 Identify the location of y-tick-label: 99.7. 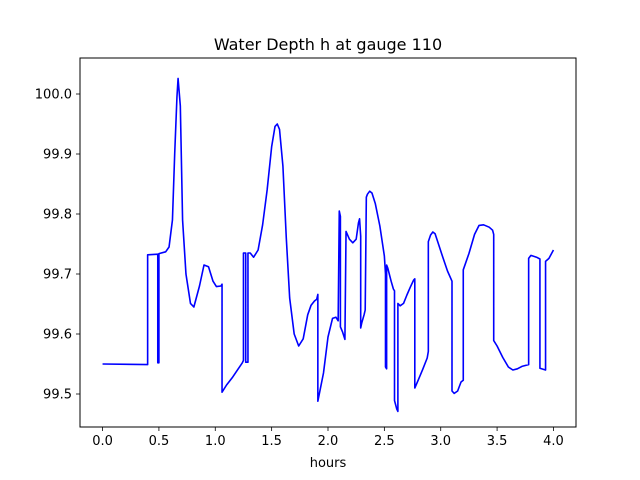
(57, 275).